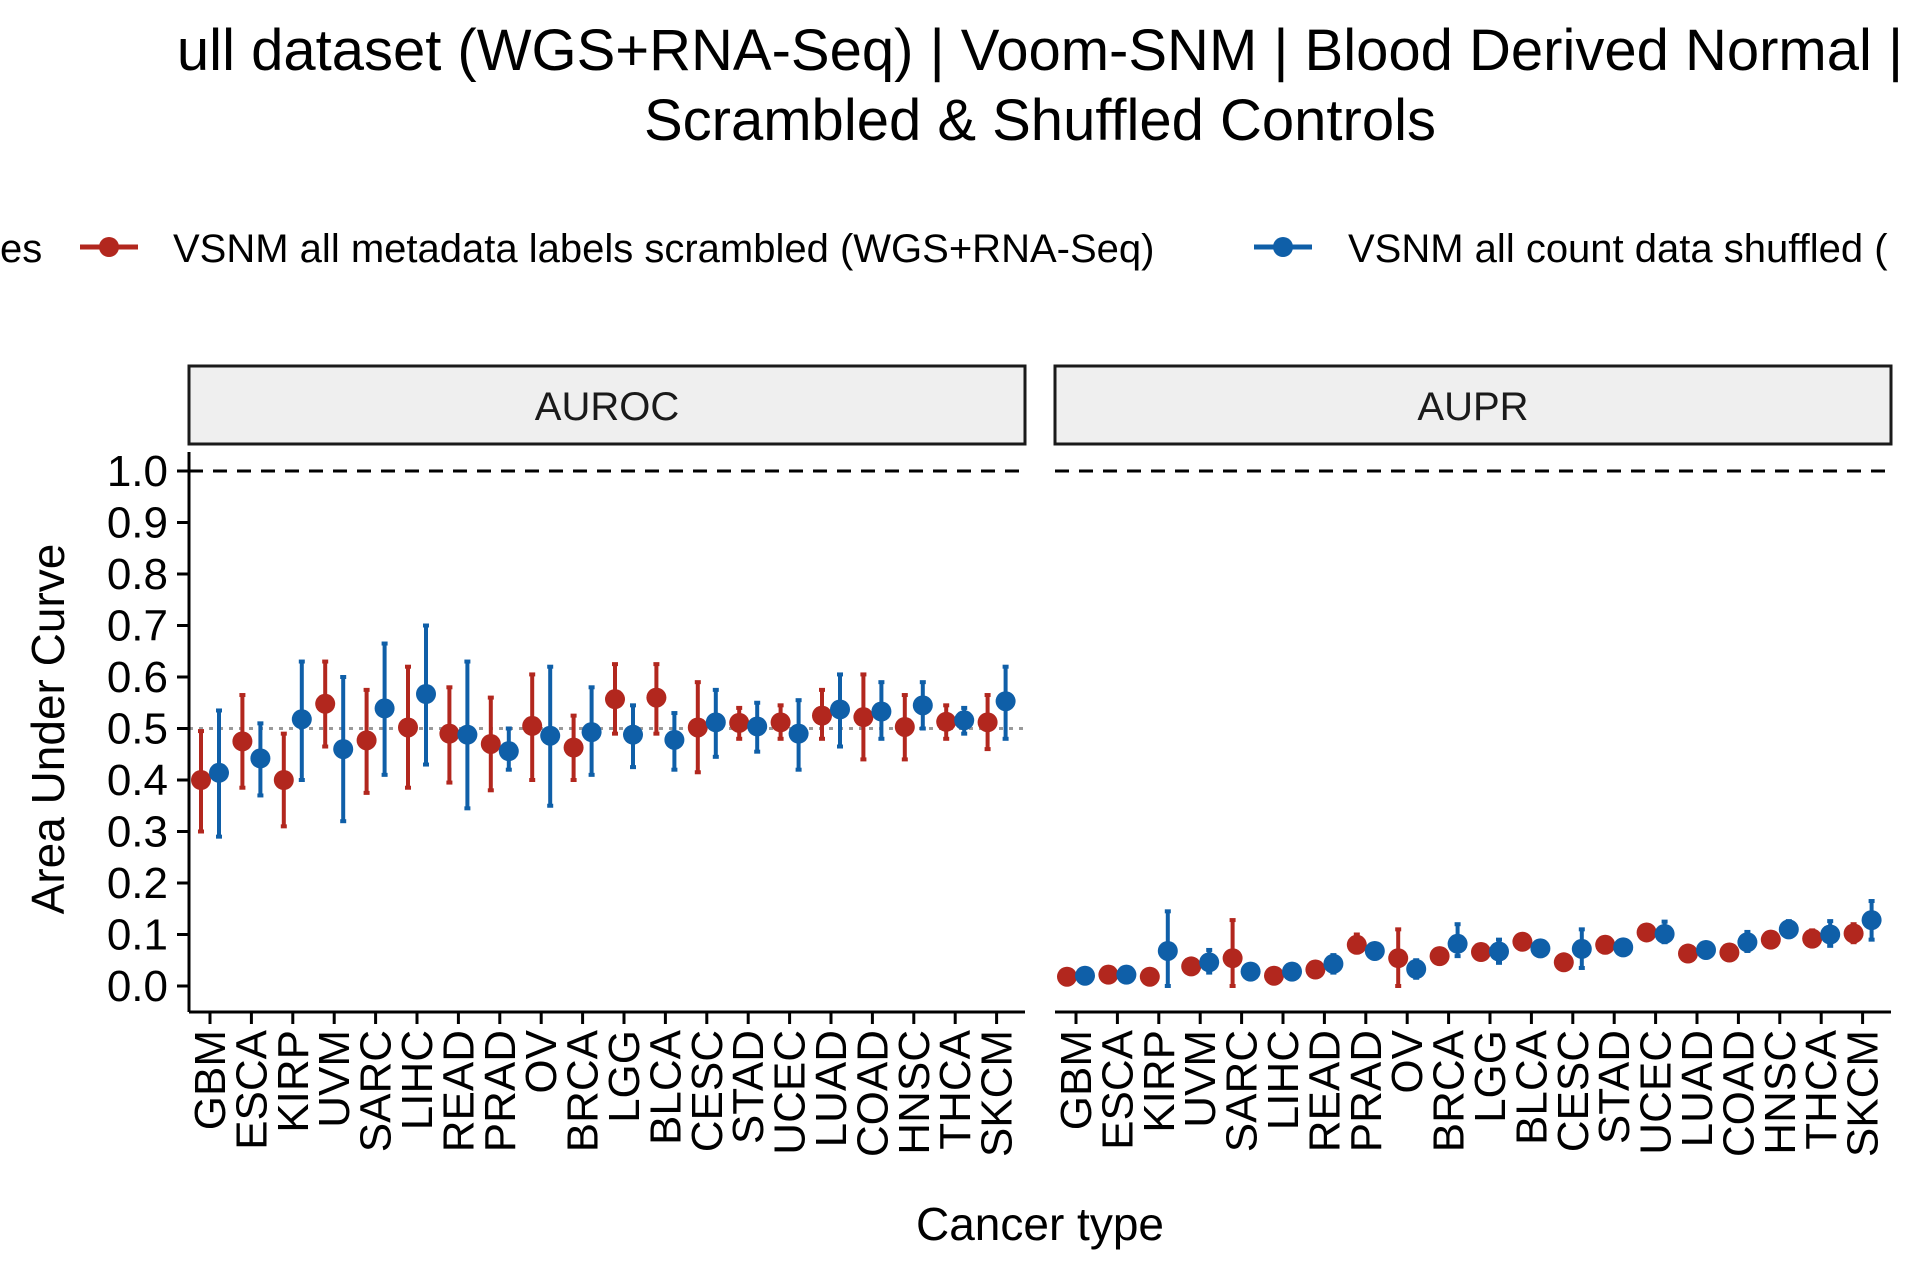 The height and width of the screenshot is (1280, 1920). What do you see at coordinates (137, 523) in the screenshot?
I see `y-tick-label: 0.9` at bounding box center [137, 523].